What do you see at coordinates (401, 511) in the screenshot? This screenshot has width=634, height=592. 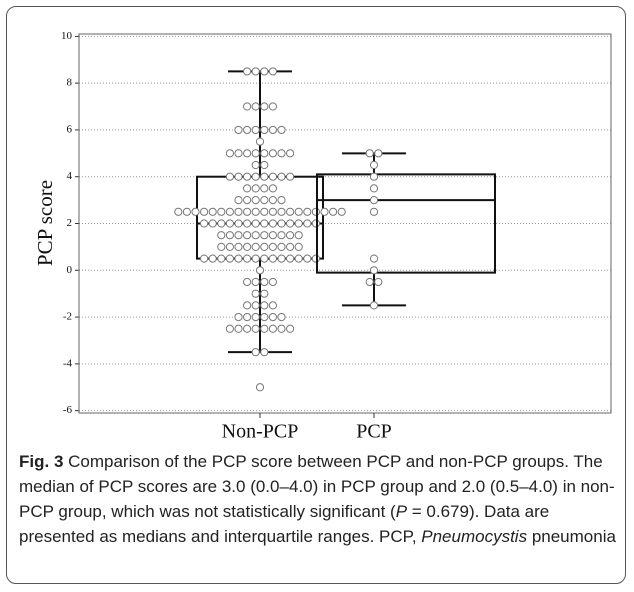 I see `caption-italic: P` at bounding box center [401, 511].